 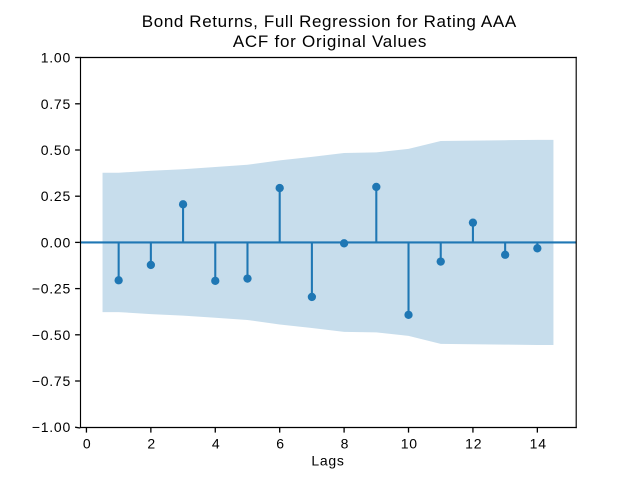 What do you see at coordinates (409, 444) in the screenshot?
I see `svg-text: 10` at bounding box center [409, 444].